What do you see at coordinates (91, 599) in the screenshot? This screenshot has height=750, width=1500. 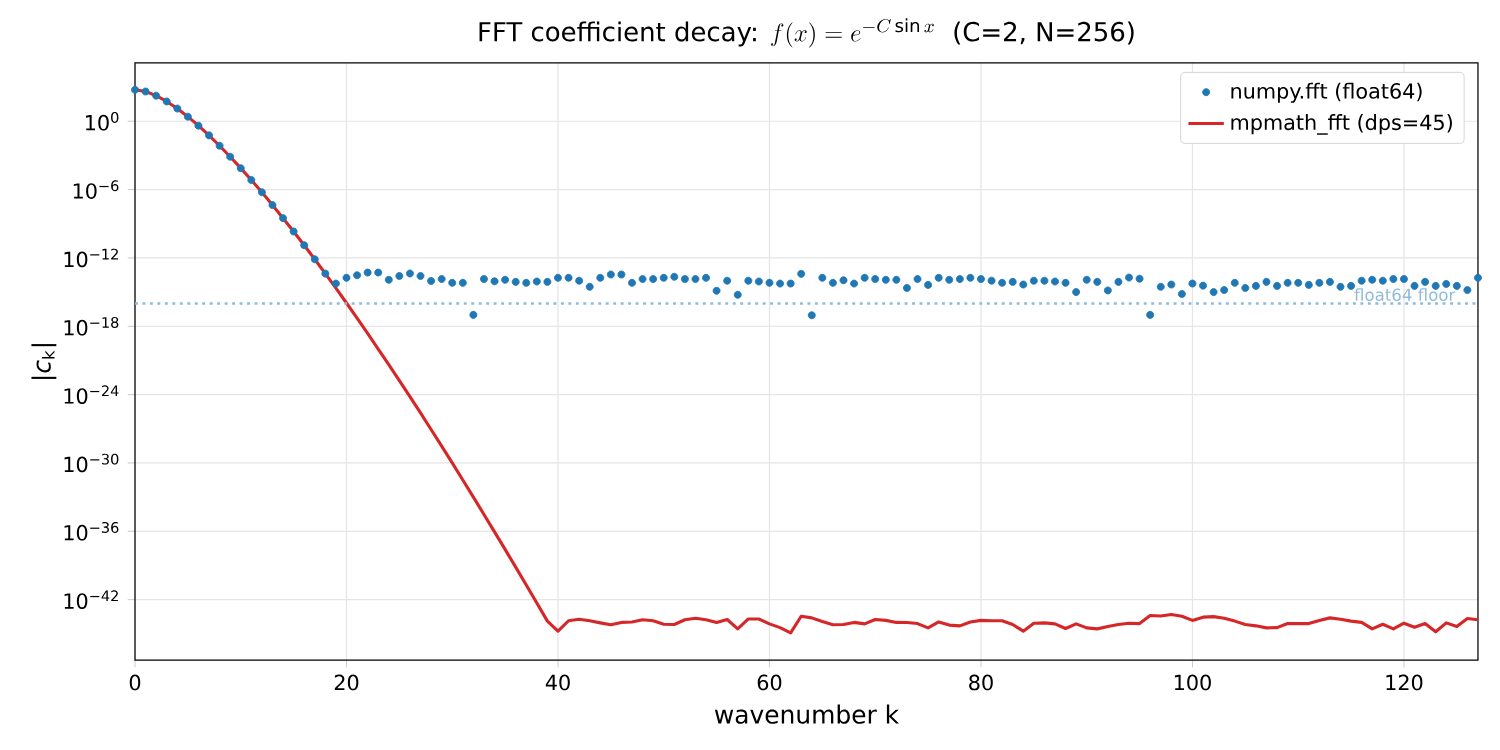 I see `y-tick-label: 10$^{−42}$` at bounding box center [91, 599].